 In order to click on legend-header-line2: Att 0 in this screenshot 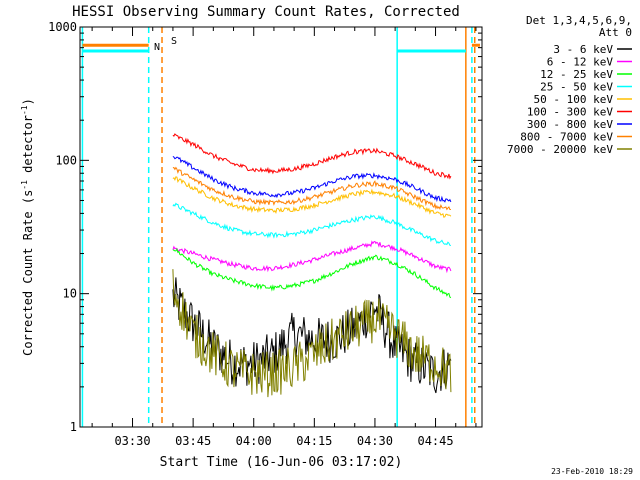, I will do `click(615, 32)`.